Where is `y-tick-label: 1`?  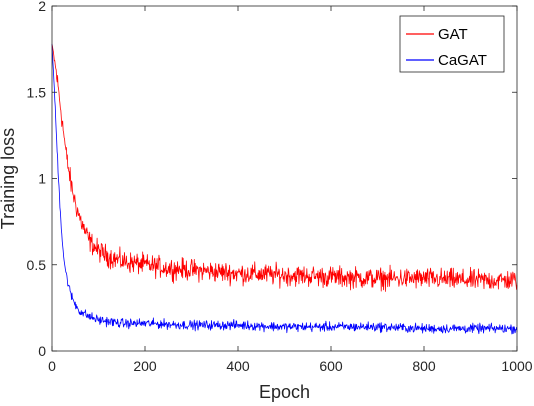
y-tick-label: 1 is located at coordinates (42, 179).